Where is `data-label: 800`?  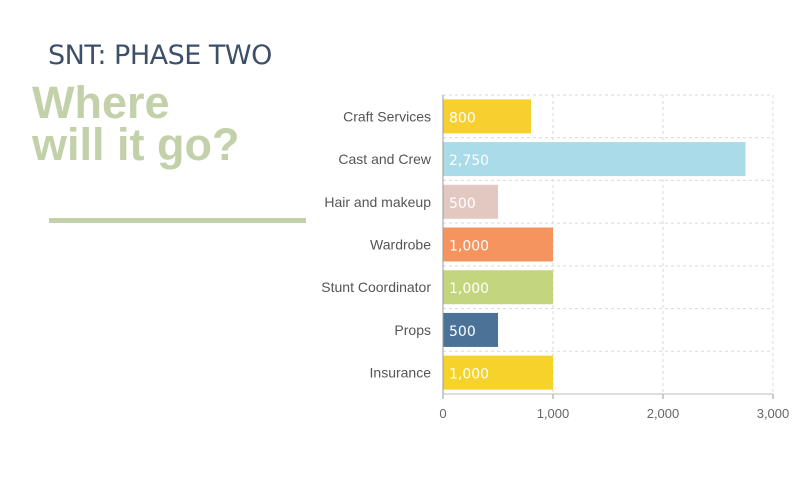
data-label: 800 is located at coordinates (462, 118).